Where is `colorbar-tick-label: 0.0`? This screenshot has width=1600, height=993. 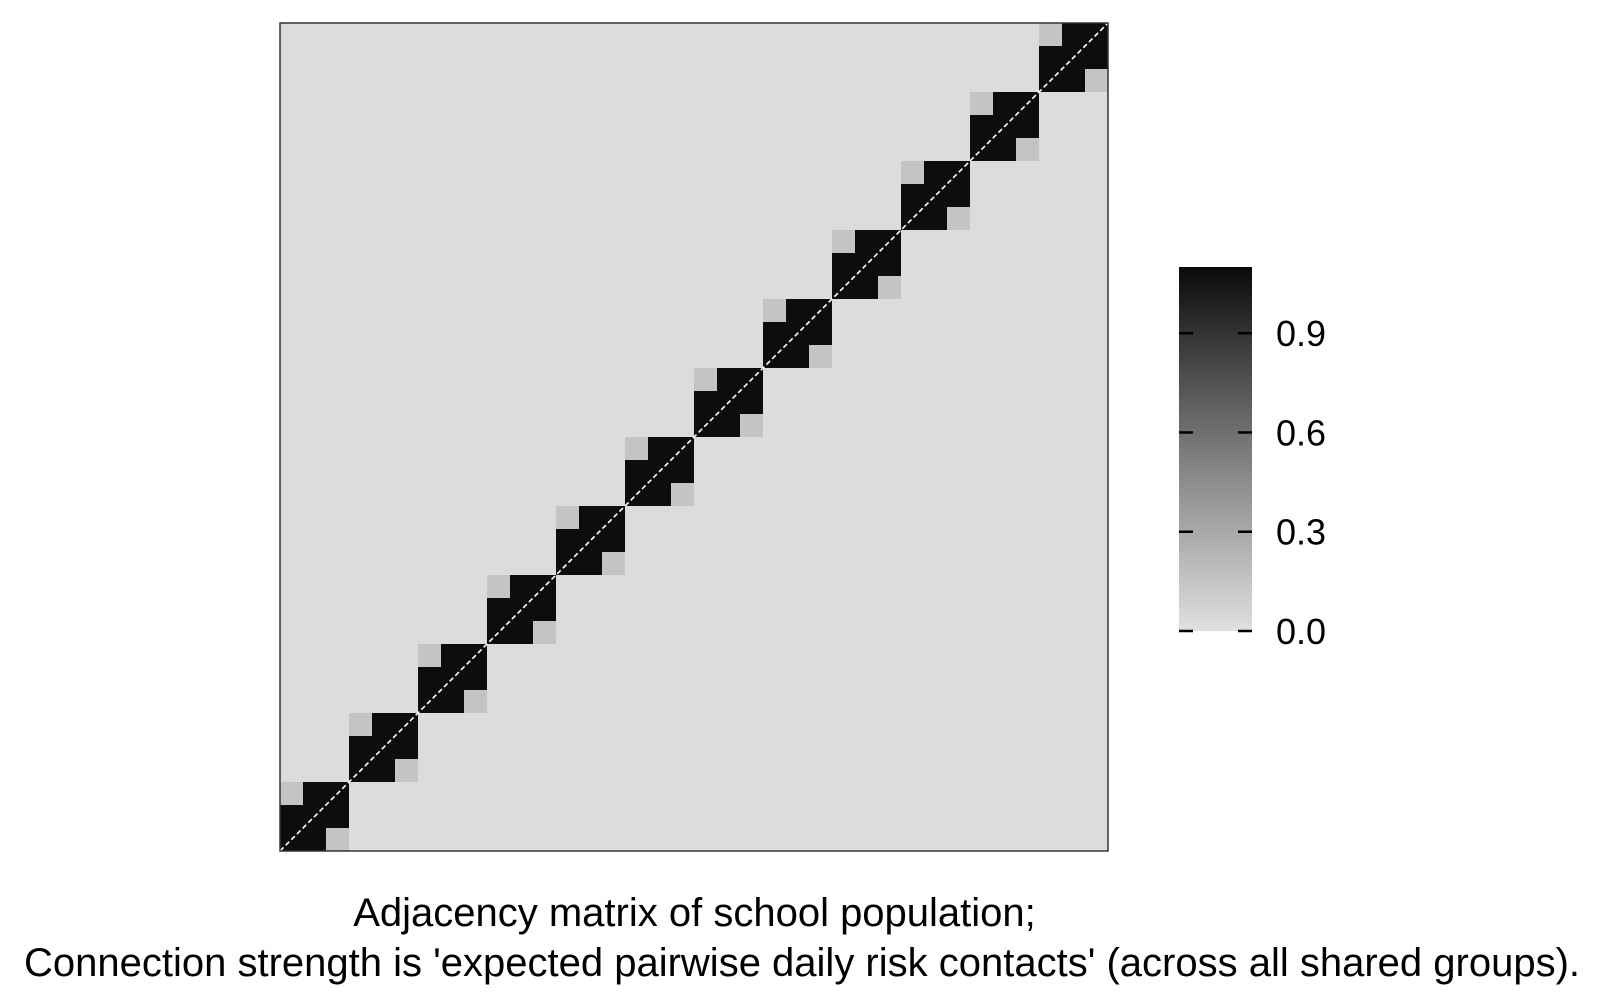
colorbar-tick-label: 0.0 is located at coordinates (1301, 631).